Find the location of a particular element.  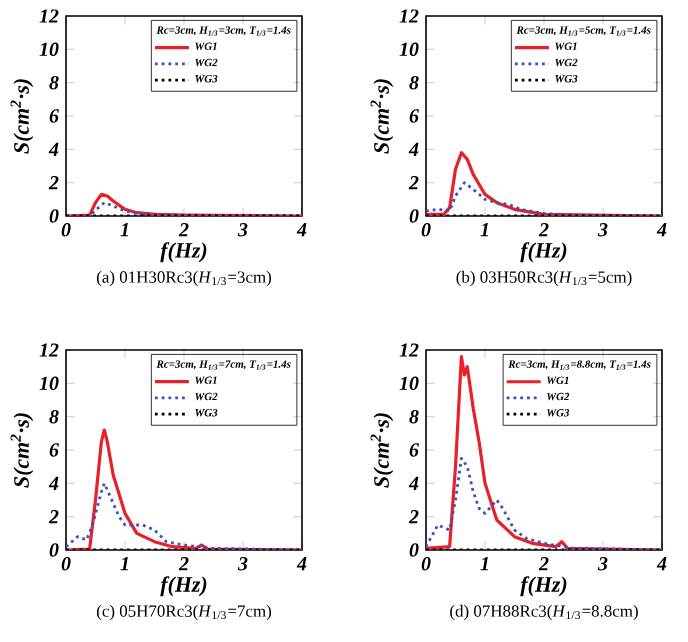

text: (a) 01H30Rc3(H$_{1/3}$=3cm) is located at coordinates (184, 278).